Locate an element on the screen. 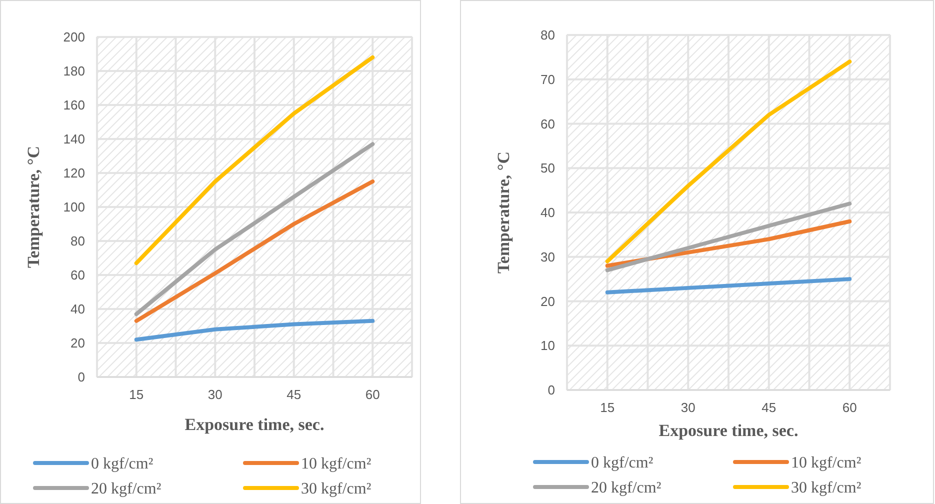  y-tick-label: 50 is located at coordinates (547, 168).